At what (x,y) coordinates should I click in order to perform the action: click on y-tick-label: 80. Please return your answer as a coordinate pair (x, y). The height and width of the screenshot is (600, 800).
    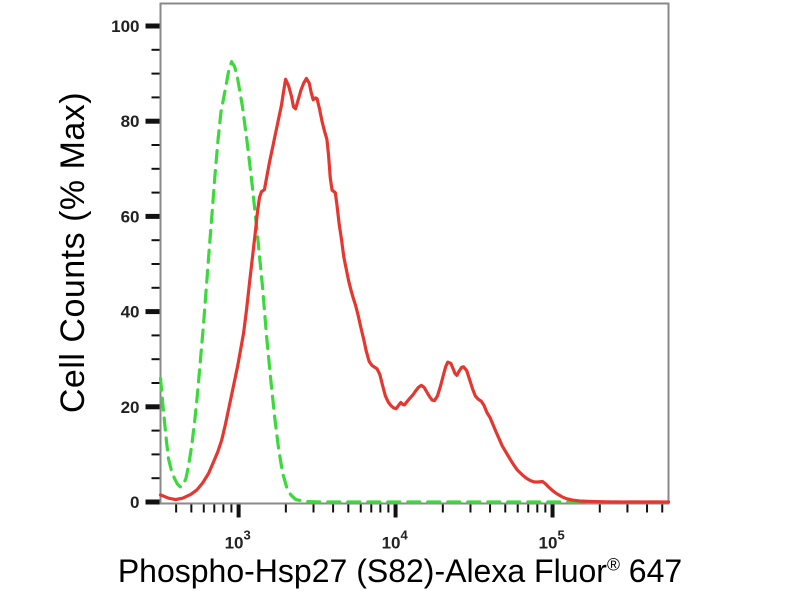
    Looking at the image, I should click on (130, 121).